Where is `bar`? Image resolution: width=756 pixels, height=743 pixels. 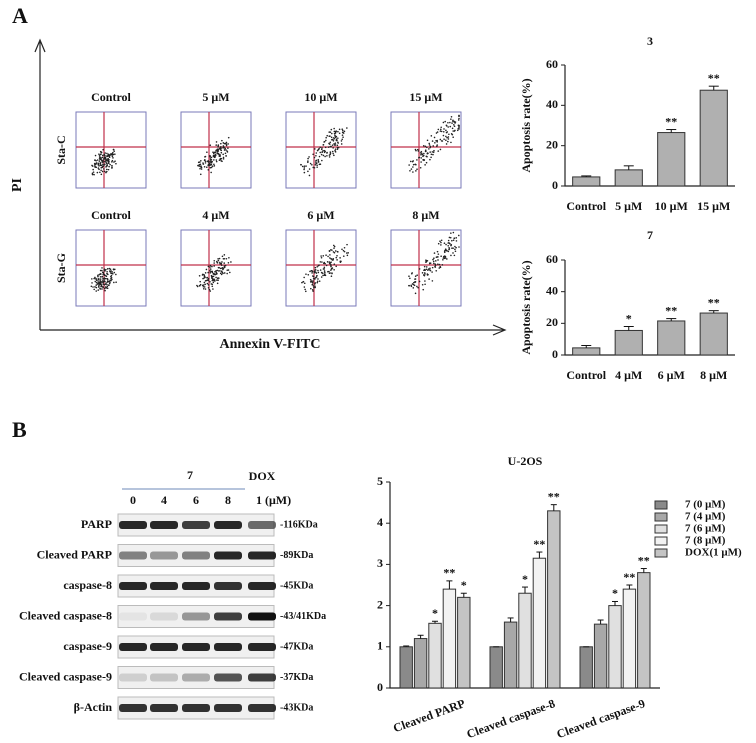 bar is located at coordinates (525, 640).